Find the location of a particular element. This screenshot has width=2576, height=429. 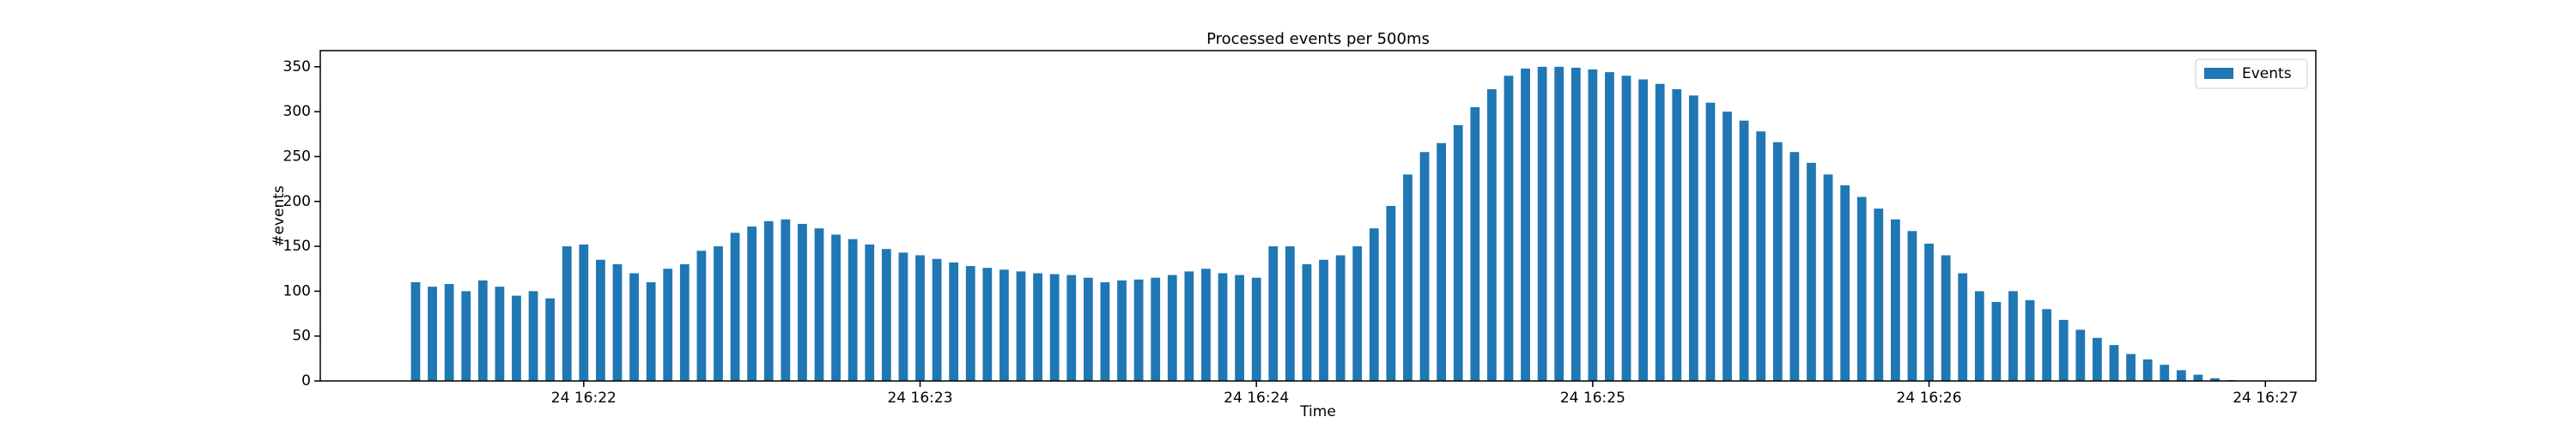

x-tick-label: 24 16:23 is located at coordinates (919, 398).